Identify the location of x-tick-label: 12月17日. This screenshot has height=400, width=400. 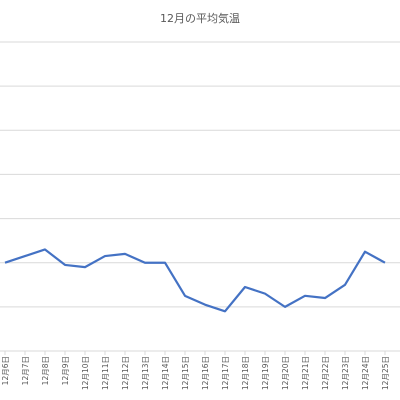
(225, 373).